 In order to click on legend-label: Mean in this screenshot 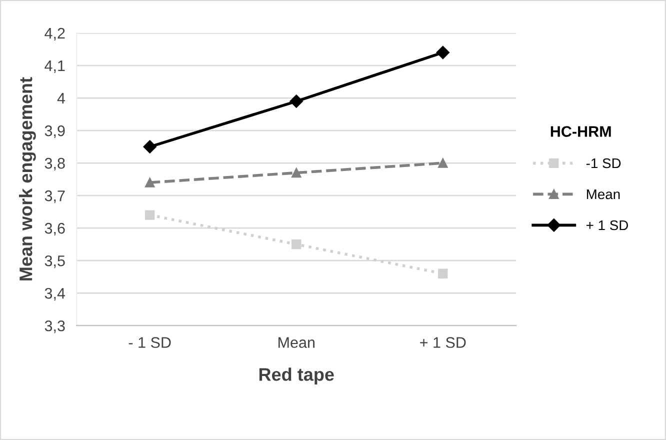, I will do `click(603, 194)`.